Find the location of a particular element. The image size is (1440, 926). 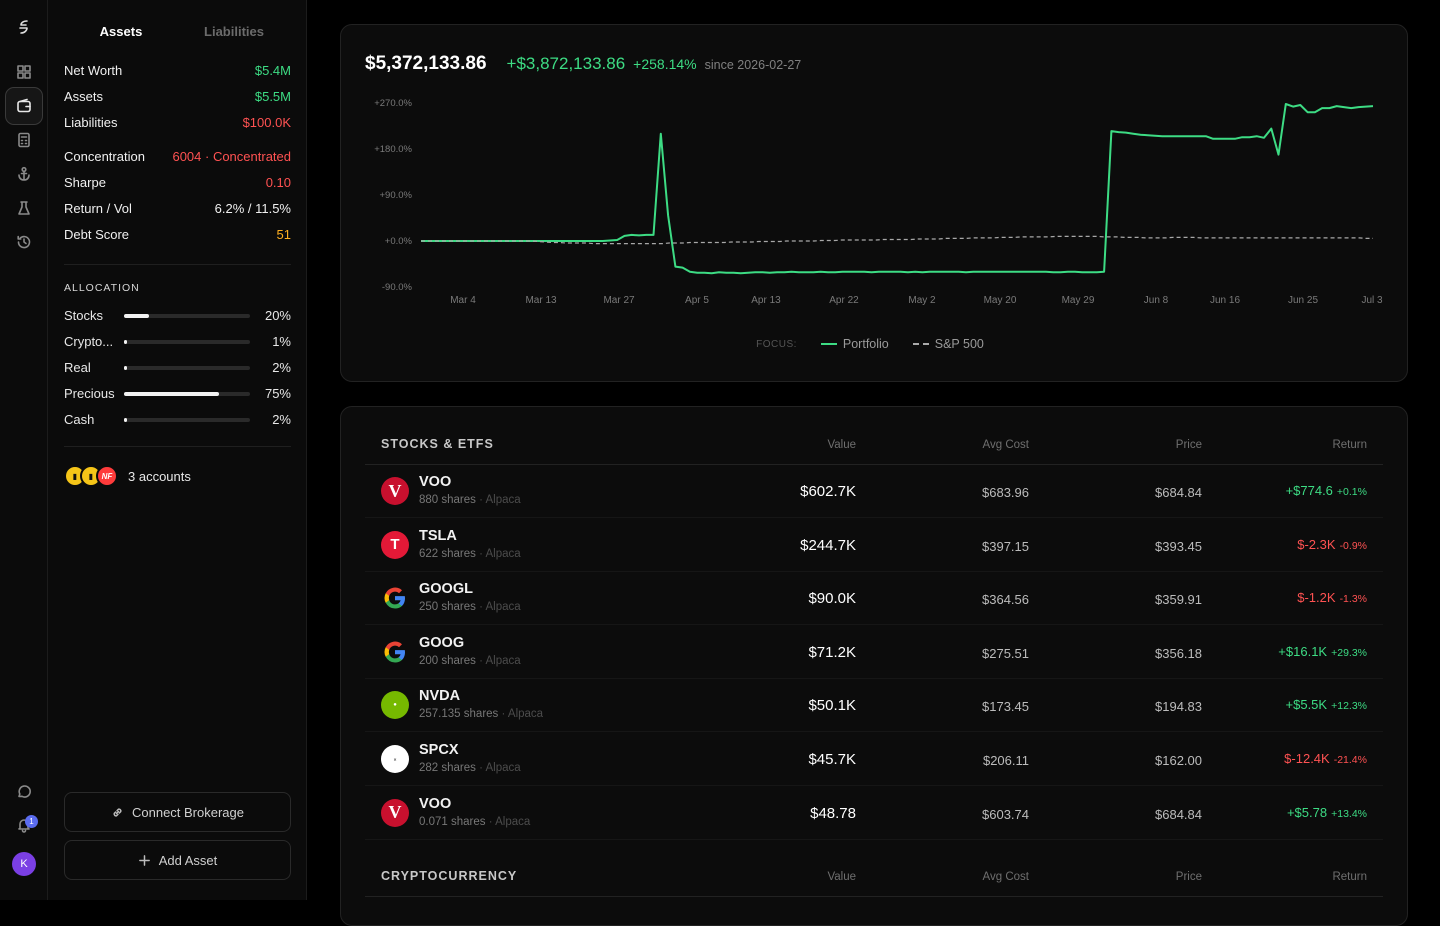

stat-value: 6004 · Concentrated is located at coordinates (231, 156).